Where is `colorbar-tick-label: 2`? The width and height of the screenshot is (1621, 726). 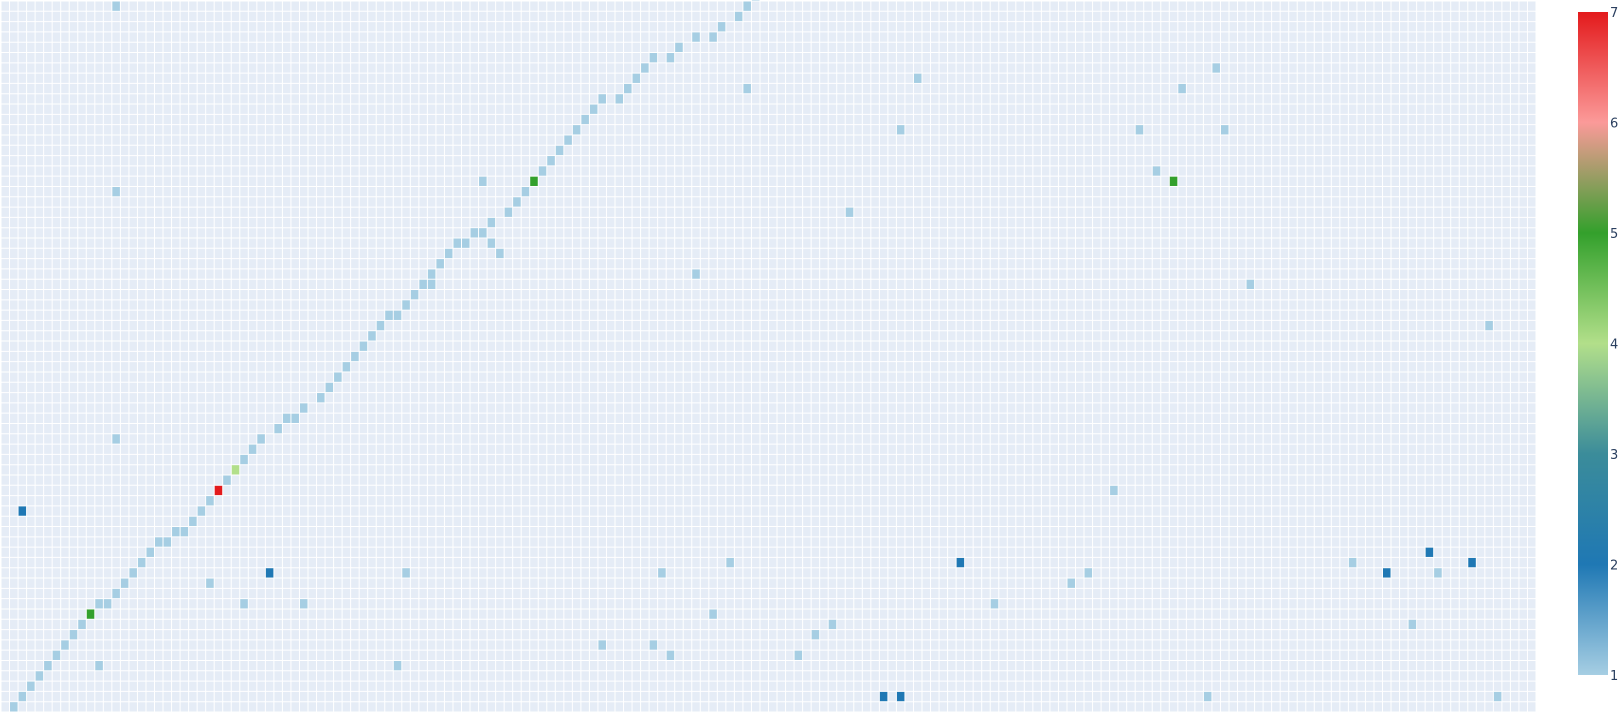 colorbar-tick-label: 2 is located at coordinates (1614, 566).